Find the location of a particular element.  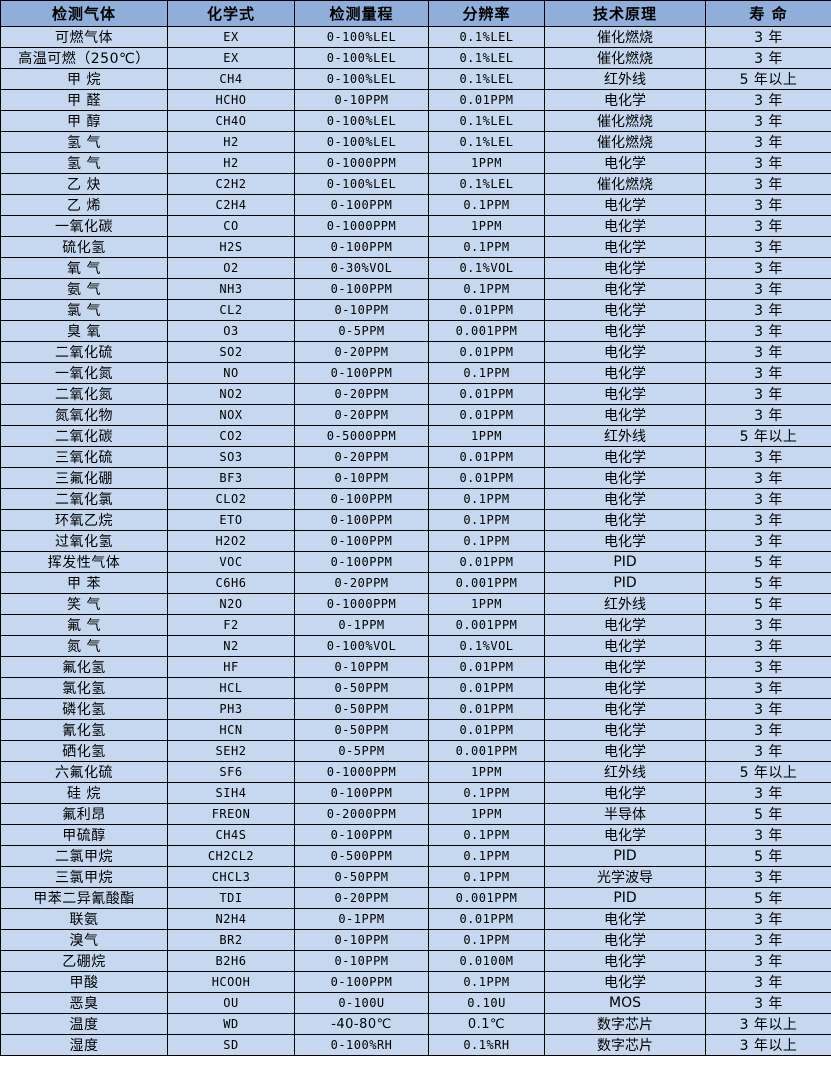

column-header-lifetime: 寿 命 is located at coordinates (768, 13).